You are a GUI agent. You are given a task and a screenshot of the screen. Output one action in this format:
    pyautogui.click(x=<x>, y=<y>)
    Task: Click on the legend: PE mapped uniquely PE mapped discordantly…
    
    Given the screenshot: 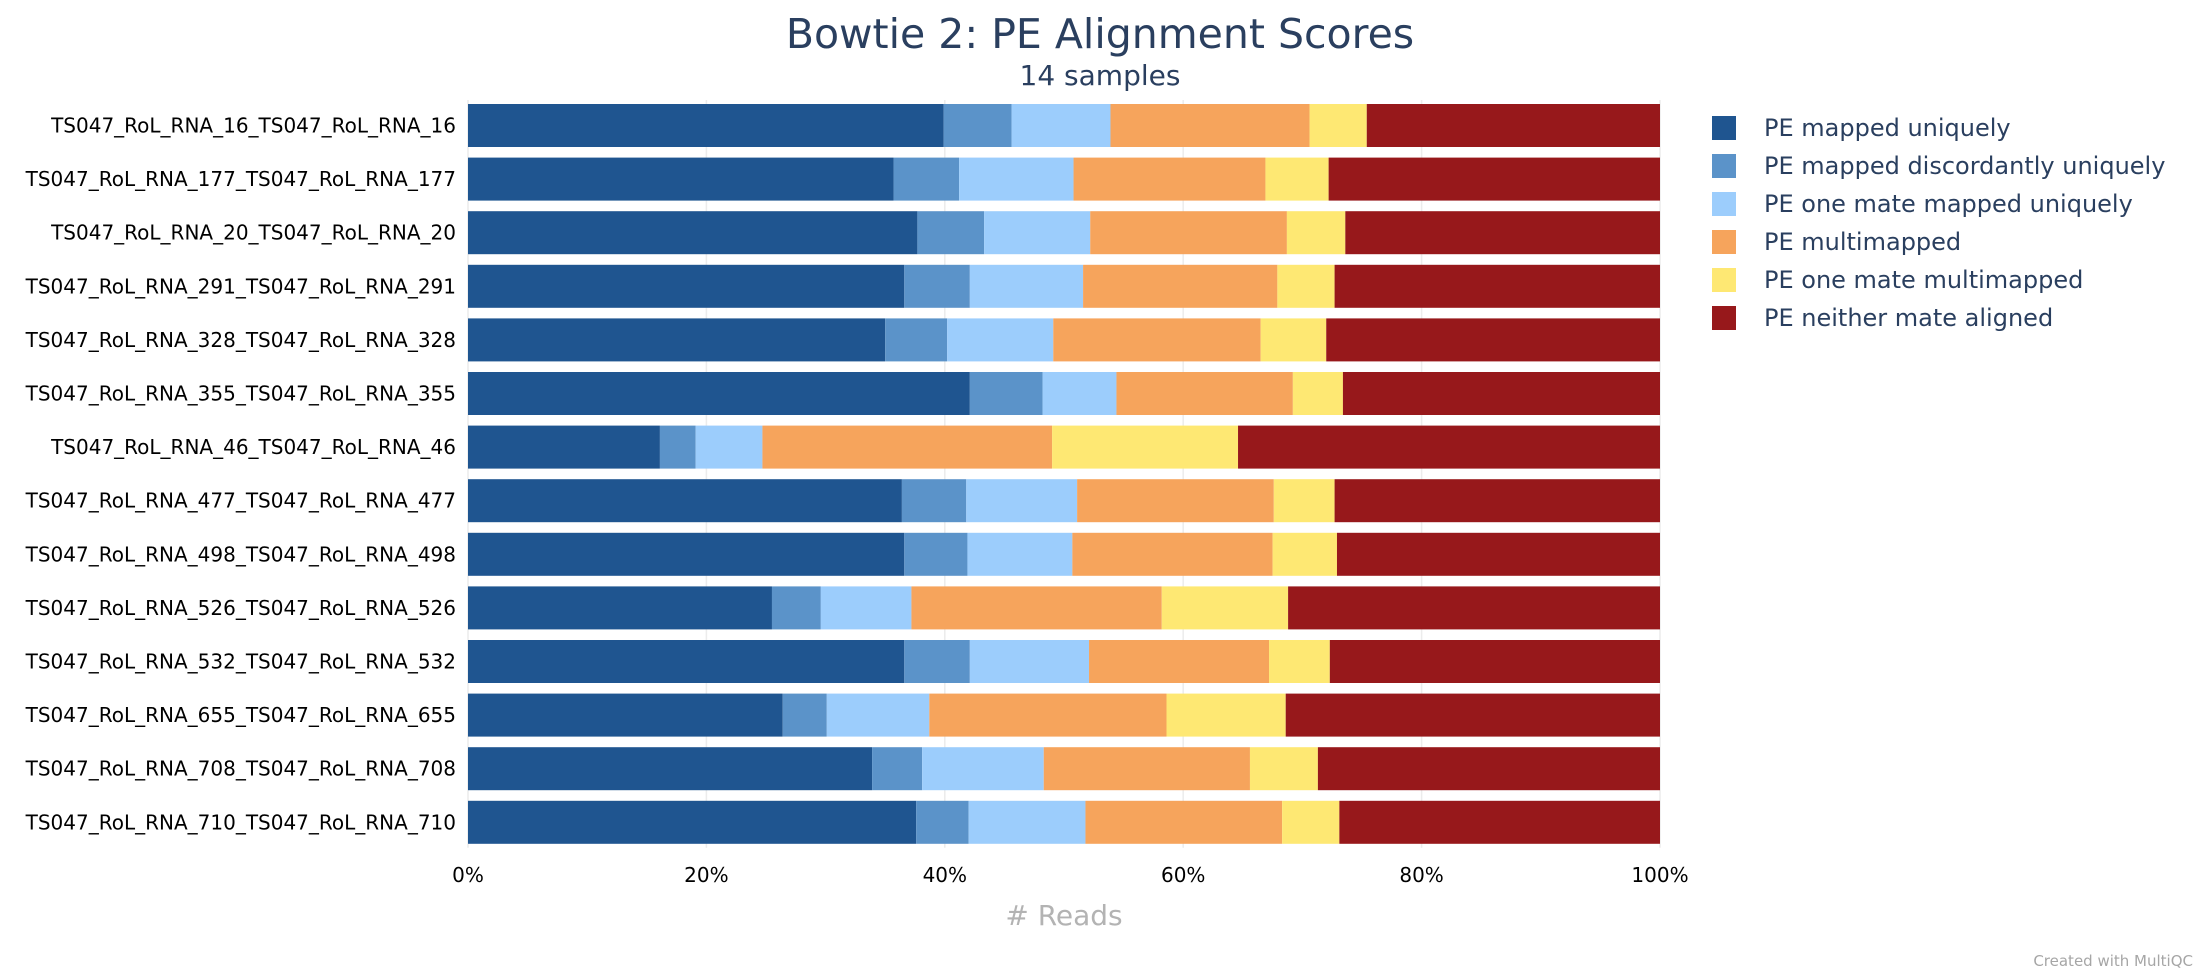 What is the action you would take?
    pyautogui.click(x=1938, y=223)
    